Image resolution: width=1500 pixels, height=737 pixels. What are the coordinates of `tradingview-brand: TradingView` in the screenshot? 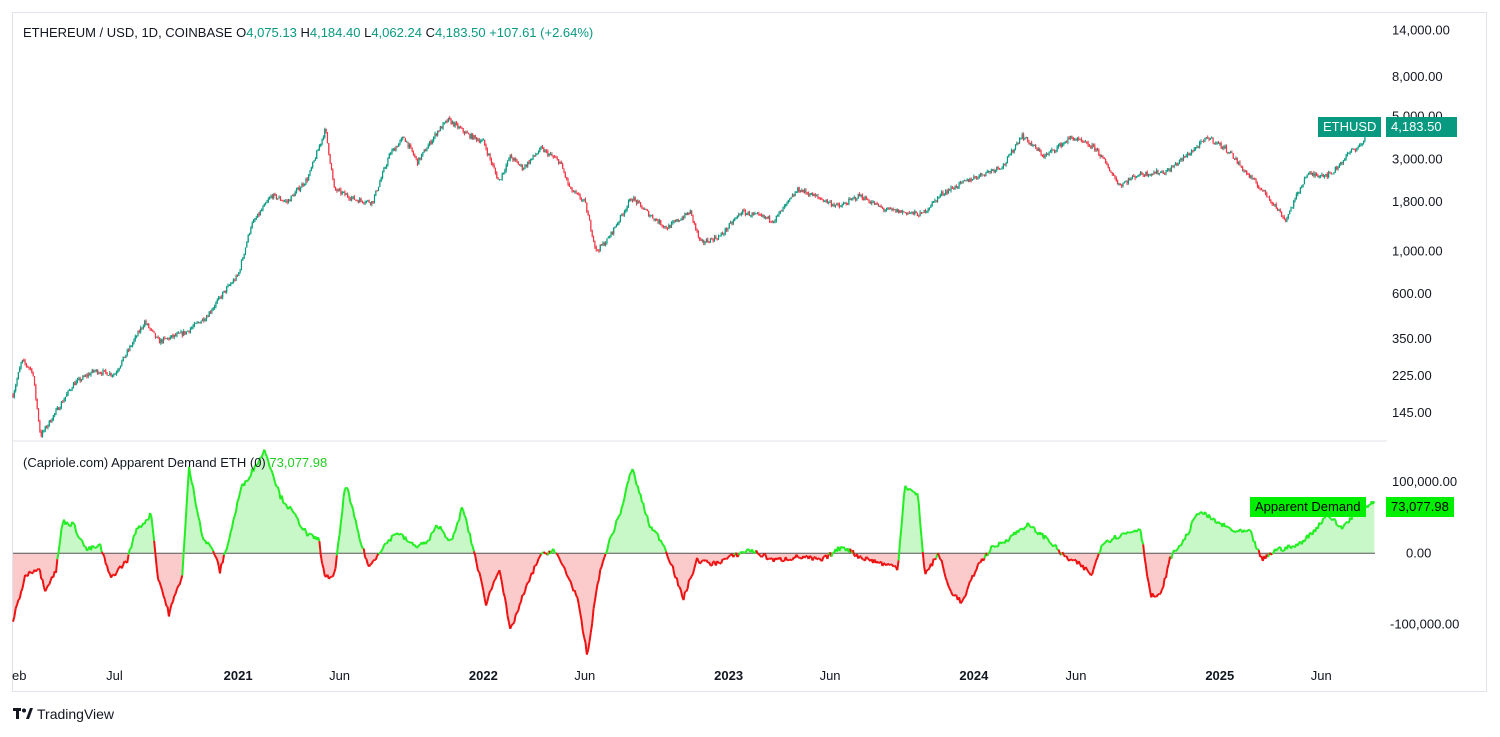 It's located at (63, 714).